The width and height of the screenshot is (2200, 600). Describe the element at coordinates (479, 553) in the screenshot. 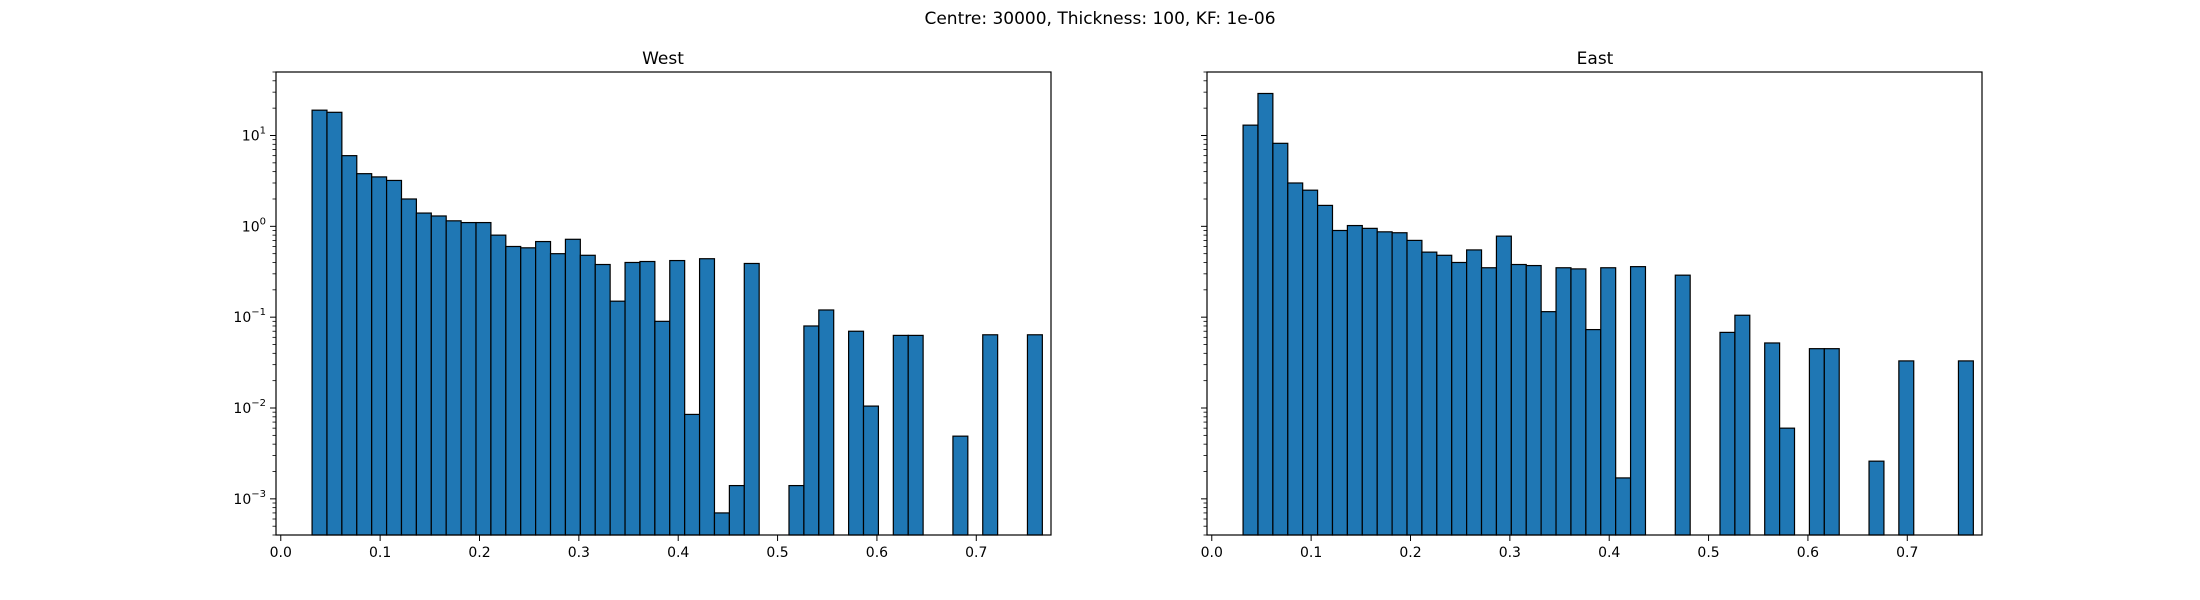

I see `west-x-tick-label: 0.2` at that location.